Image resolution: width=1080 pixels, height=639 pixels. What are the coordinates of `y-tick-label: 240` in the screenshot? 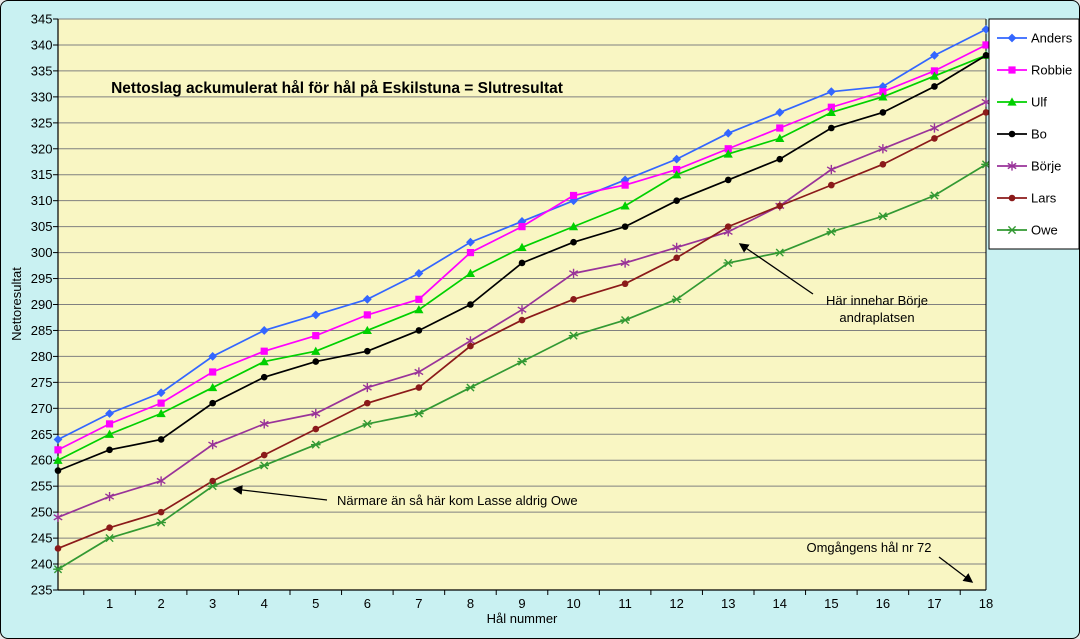 It's located at (42, 564).